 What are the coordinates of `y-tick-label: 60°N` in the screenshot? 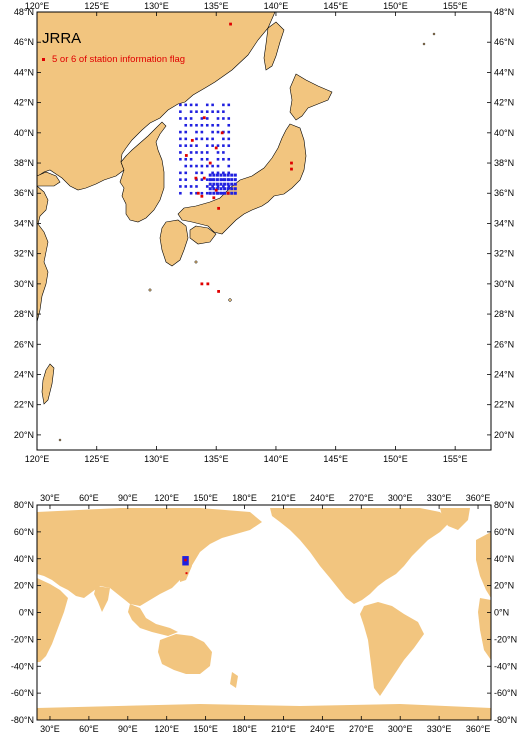 It's located at (504, 532).